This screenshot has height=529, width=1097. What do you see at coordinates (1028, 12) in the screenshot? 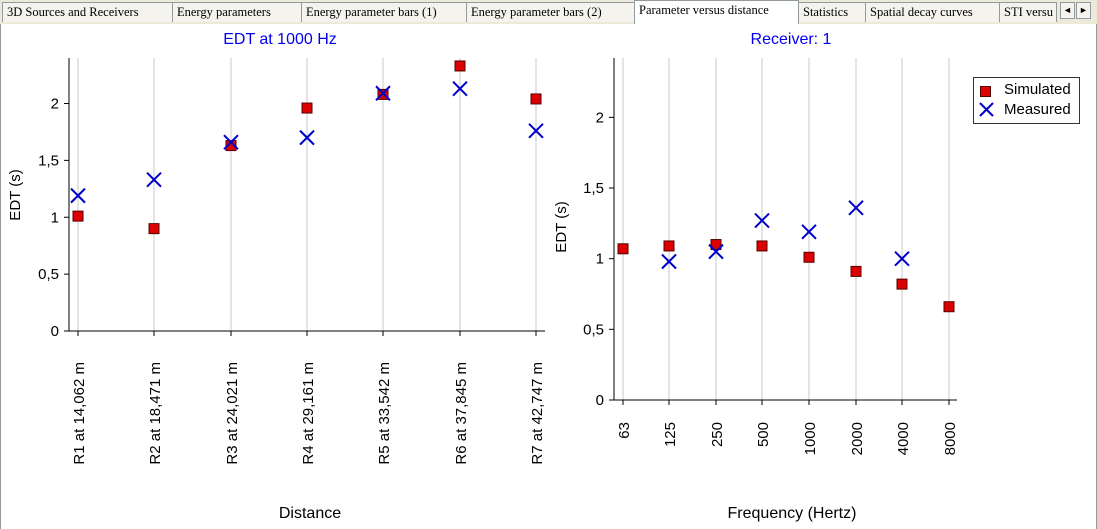
I see `tab-sti-versus: STI versu` at bounding box center [1028, 12].